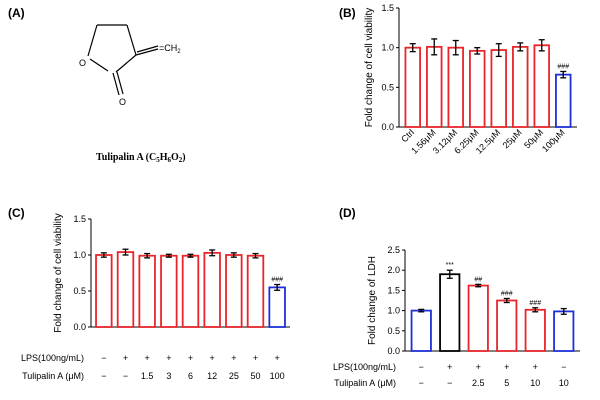 The width and height of the screenshot is (600, 400). What do you see at coordinates (393, 270) in the screenshot?
I see `y-tick-label: 2.0` at bounding box center [393, 270].